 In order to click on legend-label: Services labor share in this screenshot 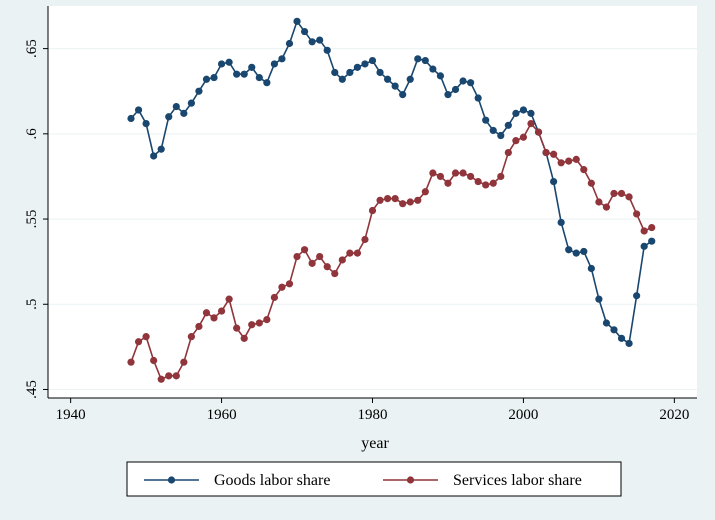, I will do `click(517, 480)`.